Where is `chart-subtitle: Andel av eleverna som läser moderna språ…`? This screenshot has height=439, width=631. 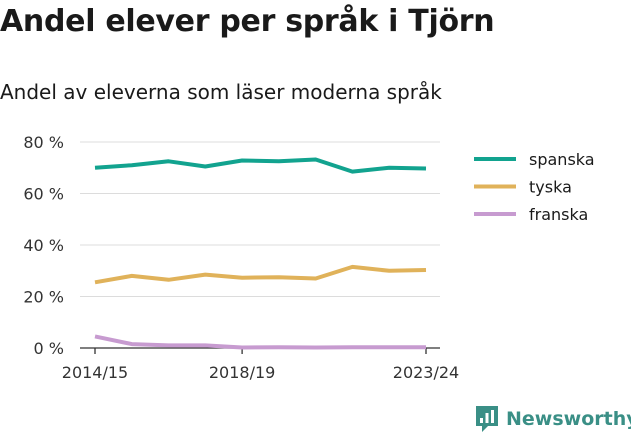
chart-subtitle: Andel av eleverna som läser moderna språ… is located at coordinates (221, 92).